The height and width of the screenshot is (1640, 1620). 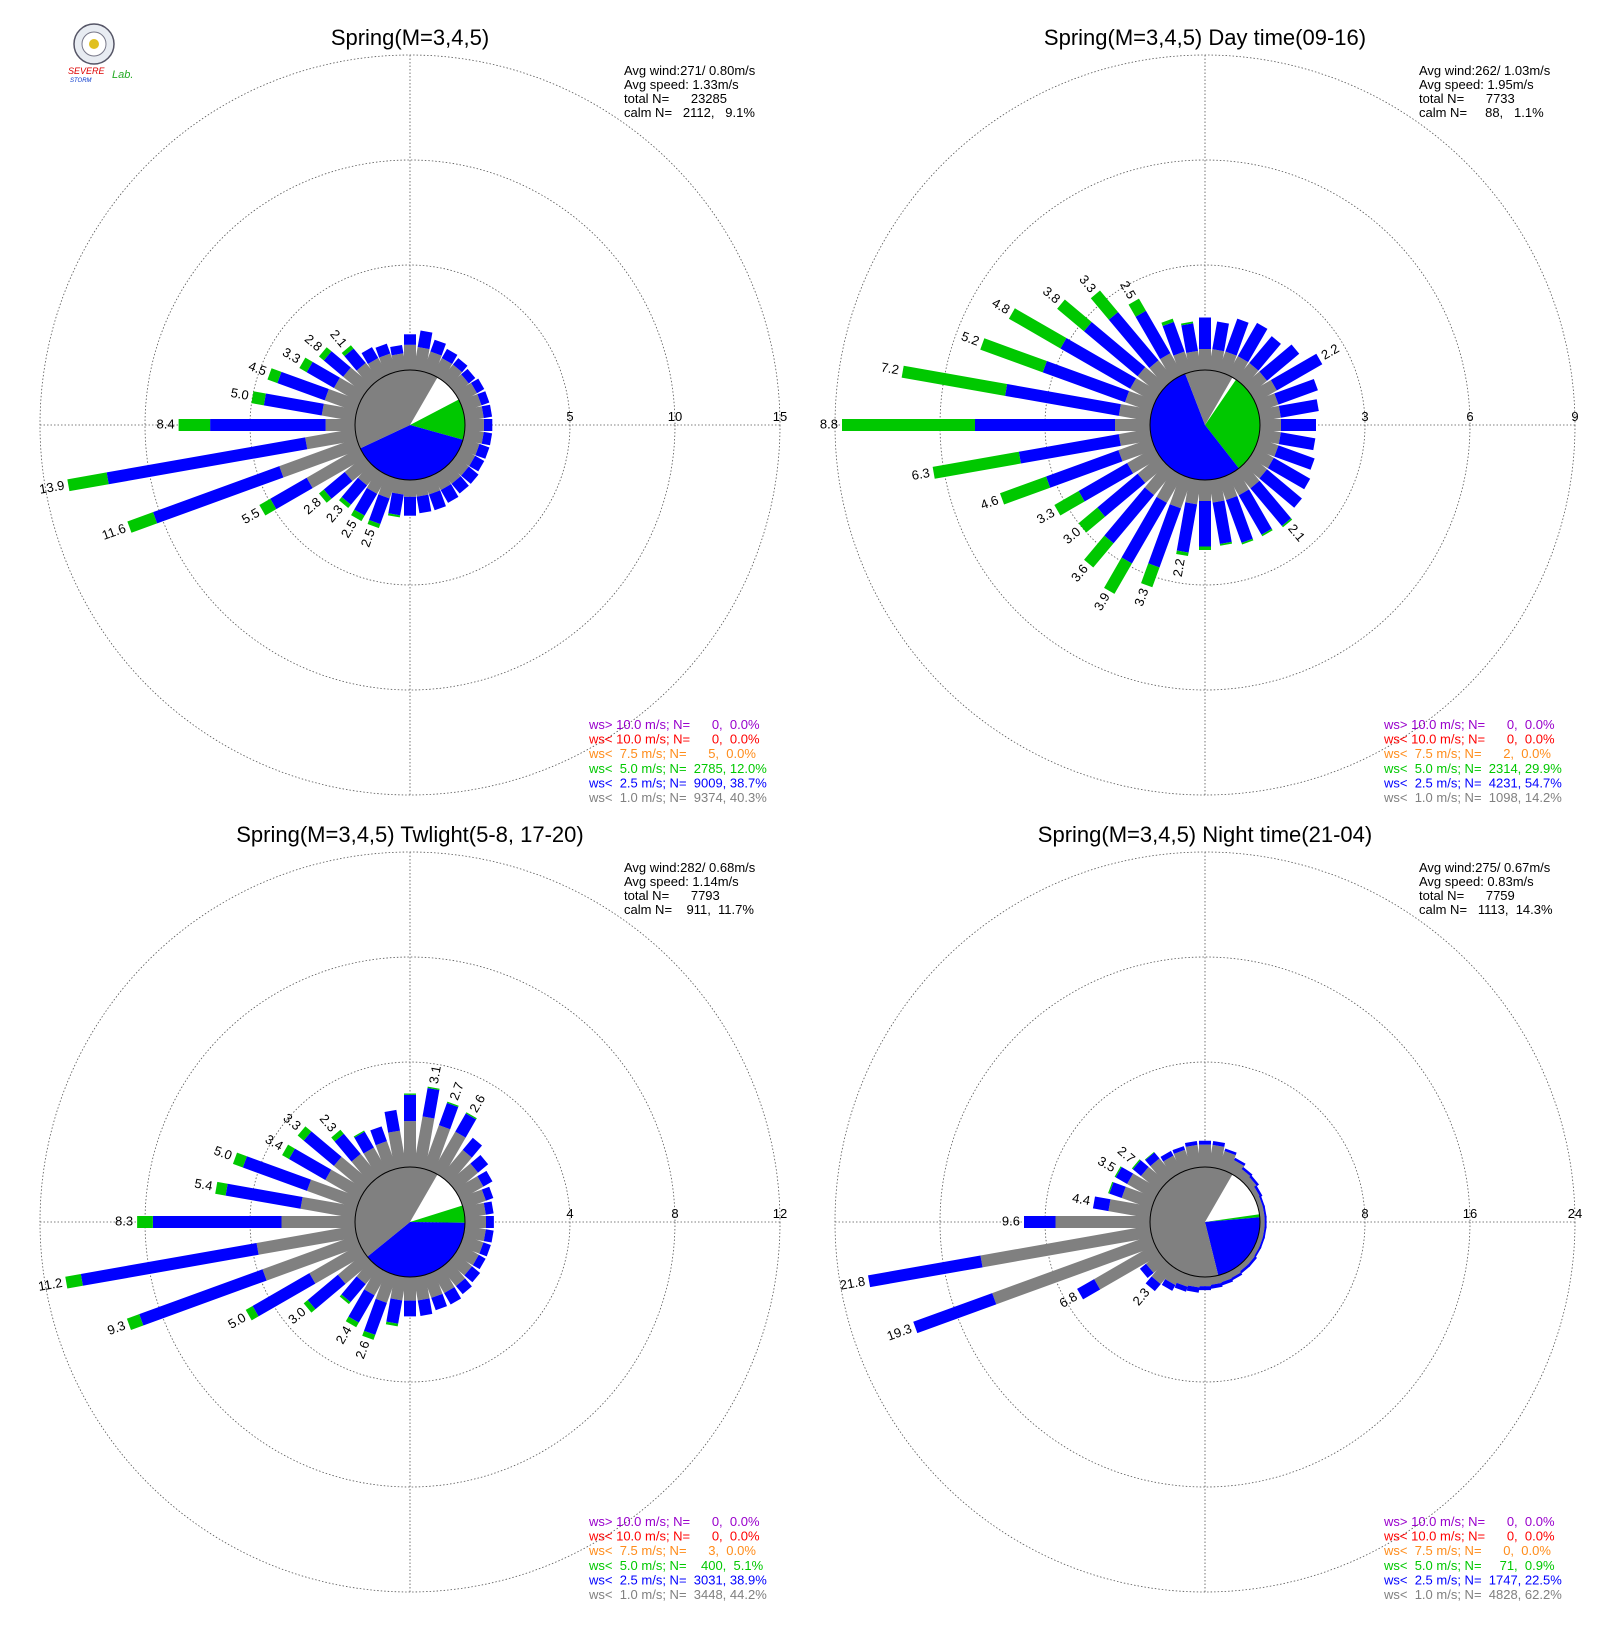 I want to click on petal-label: 8.4, so click(x=166, y=423).